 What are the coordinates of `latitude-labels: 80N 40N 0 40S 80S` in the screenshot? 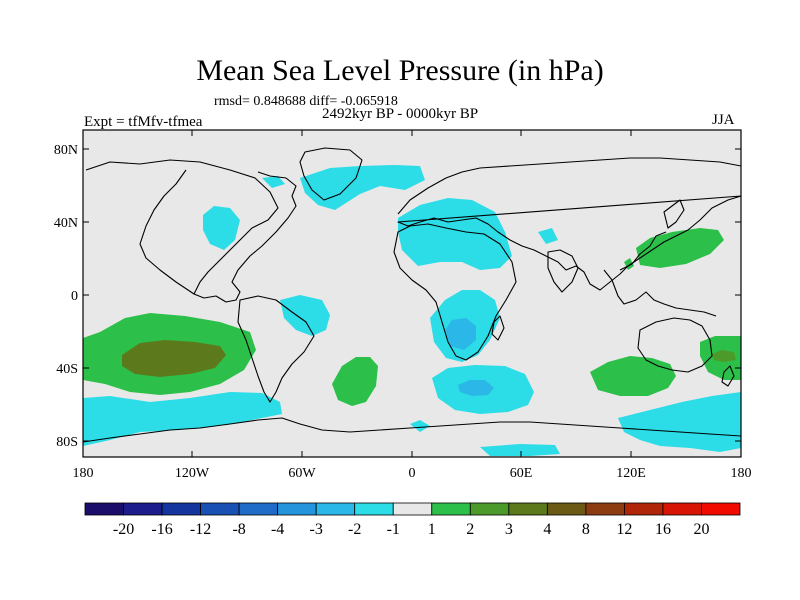 It's located at (66, 296).